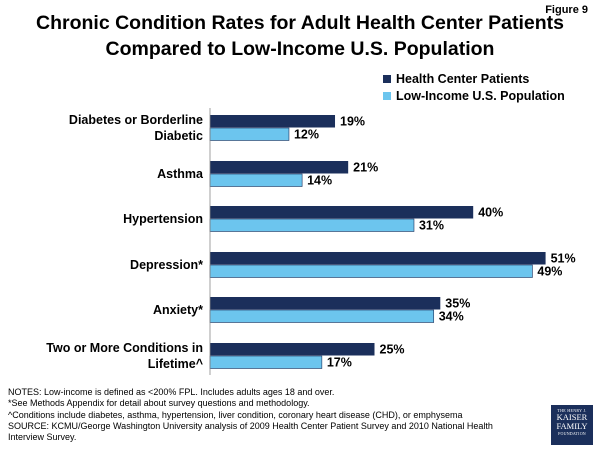  Describe the element at coordinates (572, 410) in the screenshot. I see `logo-line: THE HENRY J.` at that location.